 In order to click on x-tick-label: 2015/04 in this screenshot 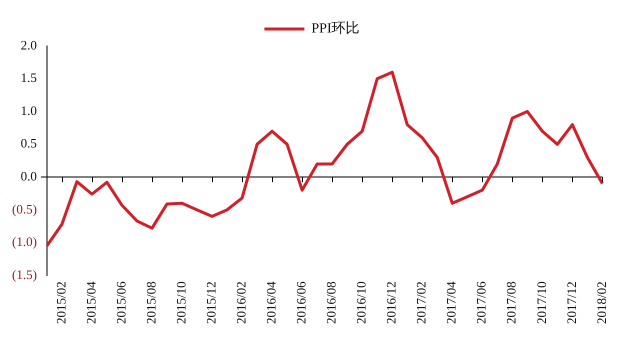, I will do `click(90, 302)`.